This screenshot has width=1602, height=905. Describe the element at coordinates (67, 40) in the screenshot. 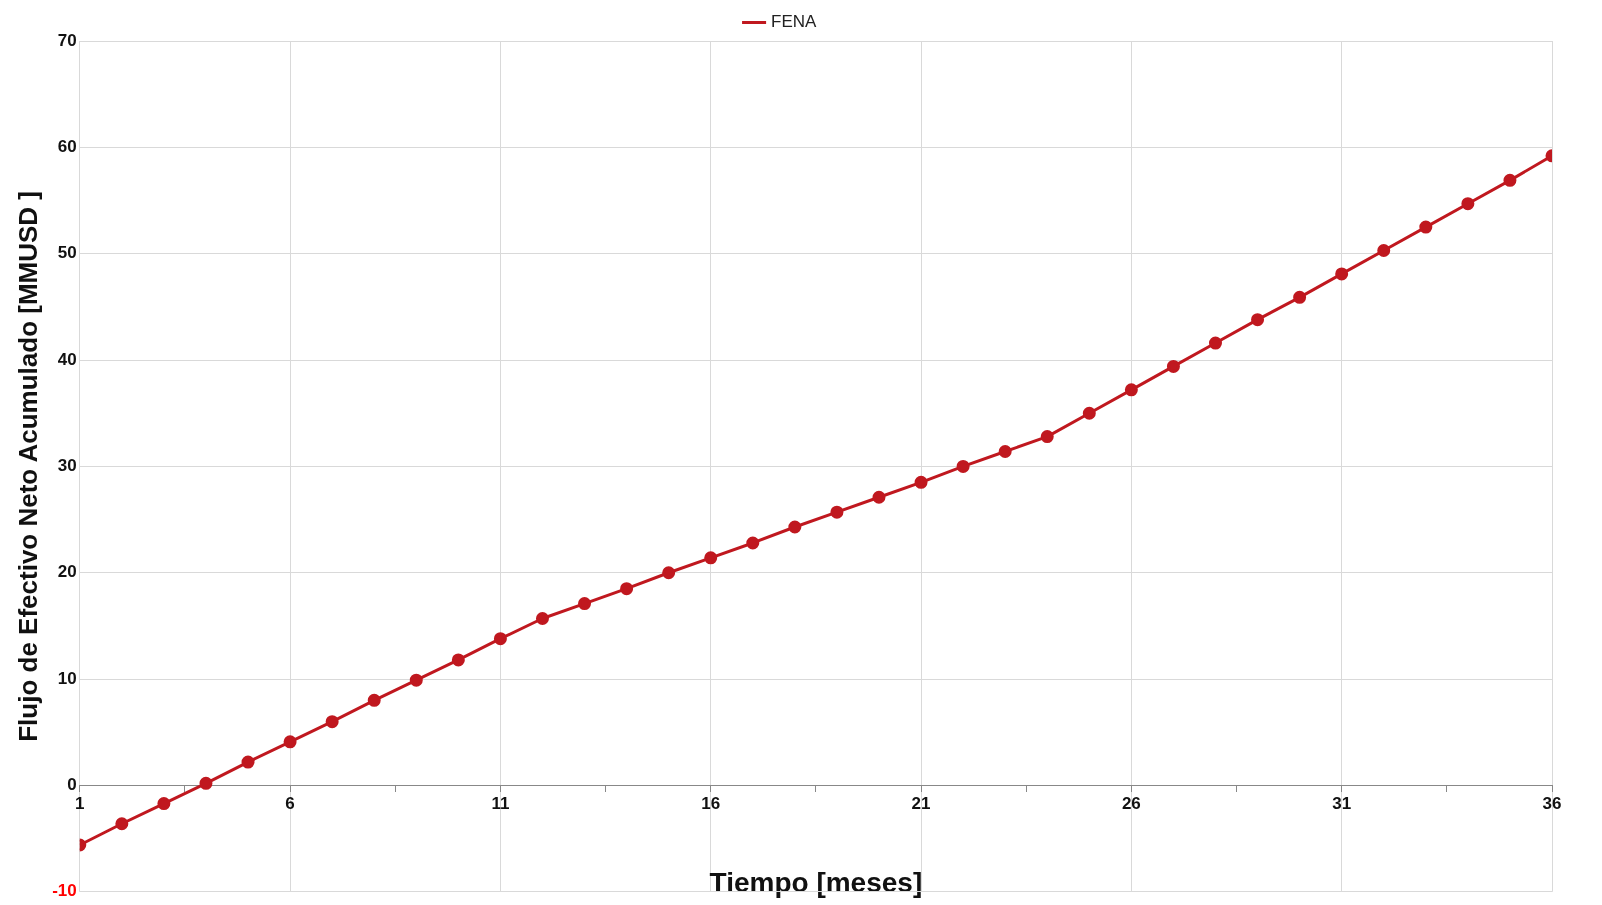

I see `y-tick-label: 70` at that location.